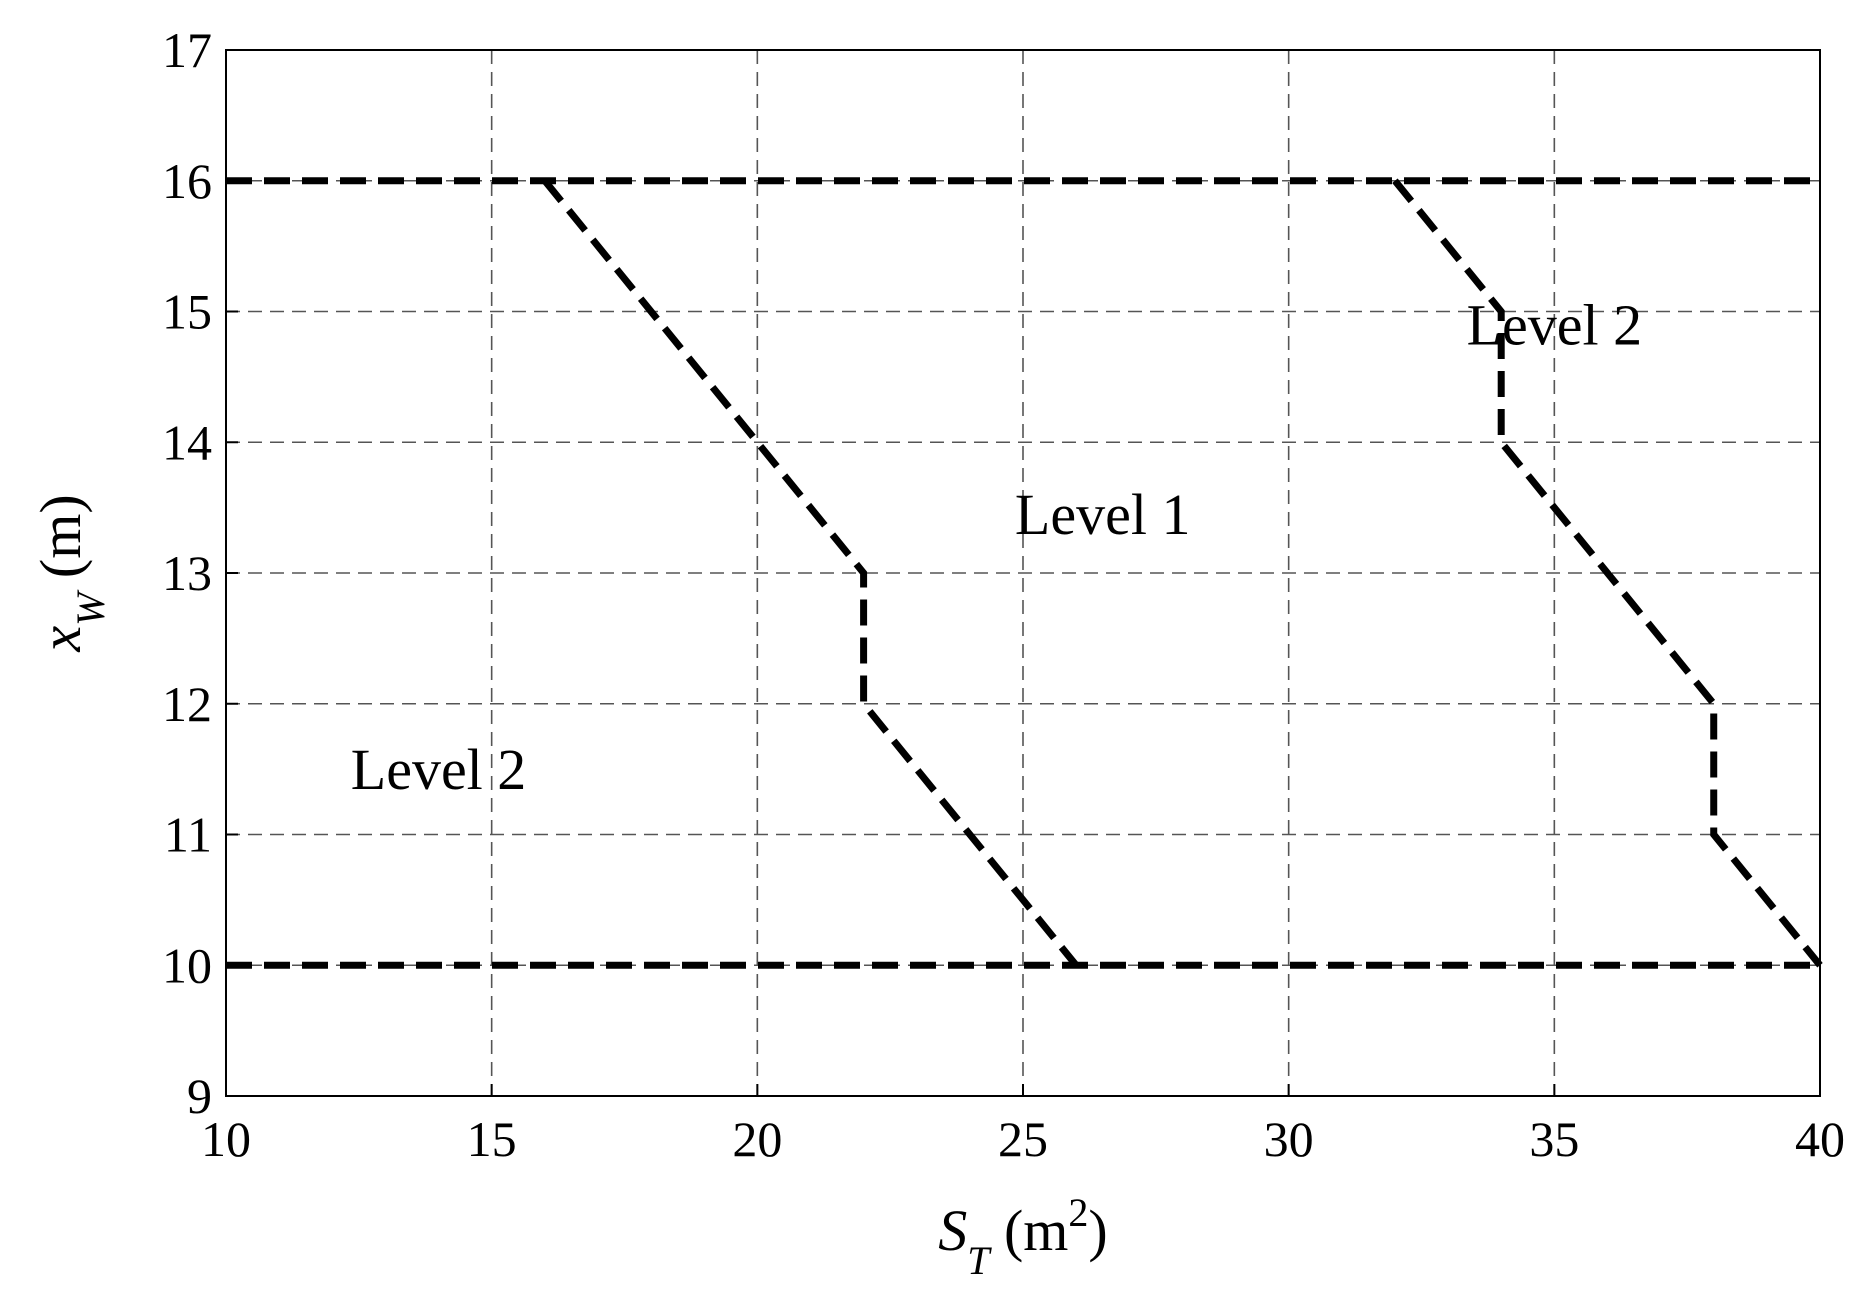 The width and height of the screenshot is (1866, 1299). What do you see at coordinates (1028, 1230) in the screenshot?
I see `x-axis-label-unit-open: (m` at bounding box center [1028, 1230].